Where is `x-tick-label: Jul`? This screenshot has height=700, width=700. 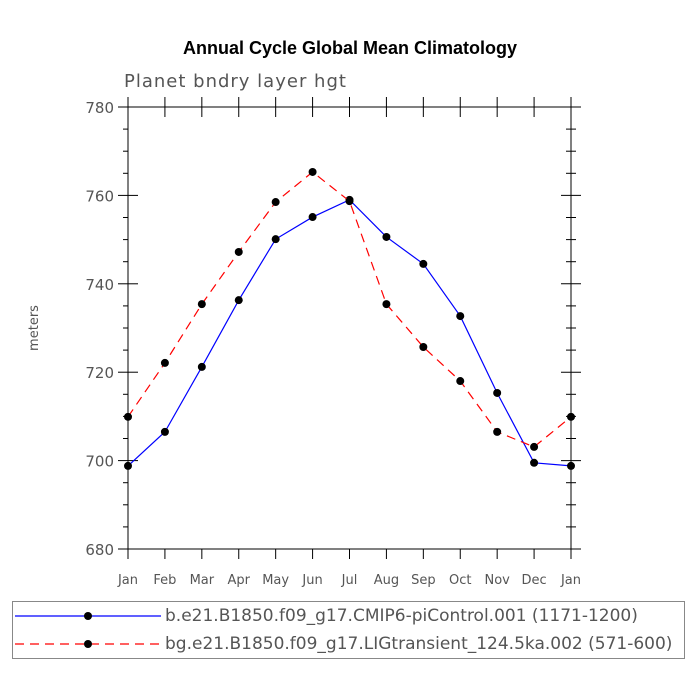 x-tick-label: Jul is located at coordinates (349, 580).